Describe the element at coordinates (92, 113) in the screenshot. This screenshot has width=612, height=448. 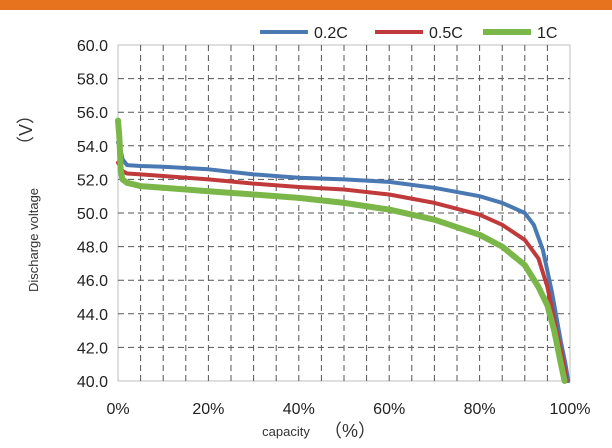
I see `y-tick-label: 56.0` at that location.